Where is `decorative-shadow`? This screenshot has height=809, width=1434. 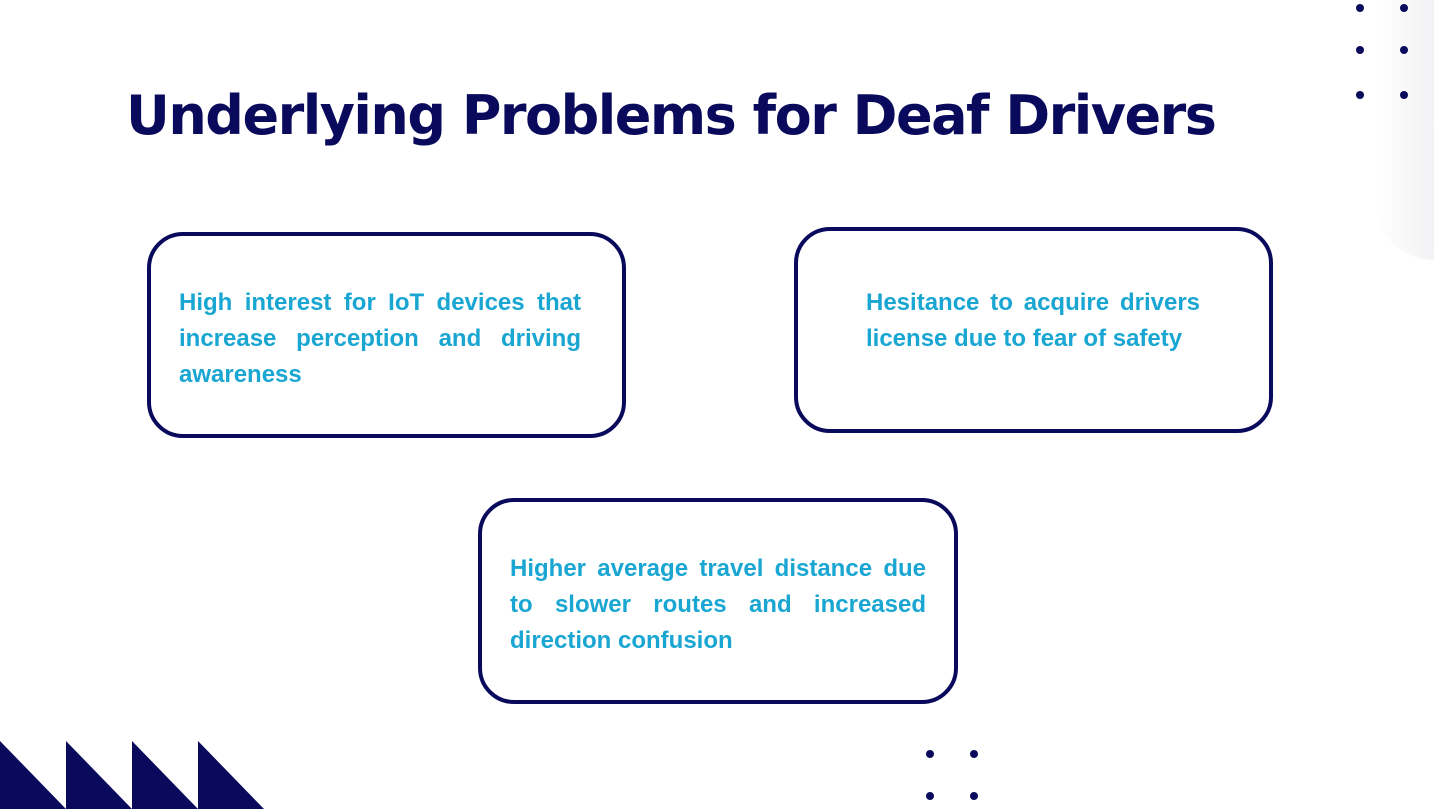
decorative-shadow is located at coordinates (1404, 130).